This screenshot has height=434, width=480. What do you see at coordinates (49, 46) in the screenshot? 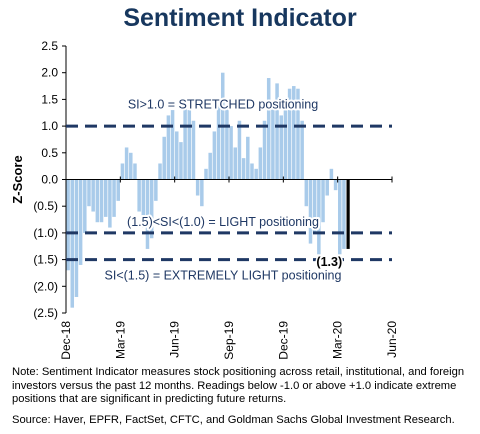
I see `y-tick-label: 2.5` at bounding box center [49, 46].